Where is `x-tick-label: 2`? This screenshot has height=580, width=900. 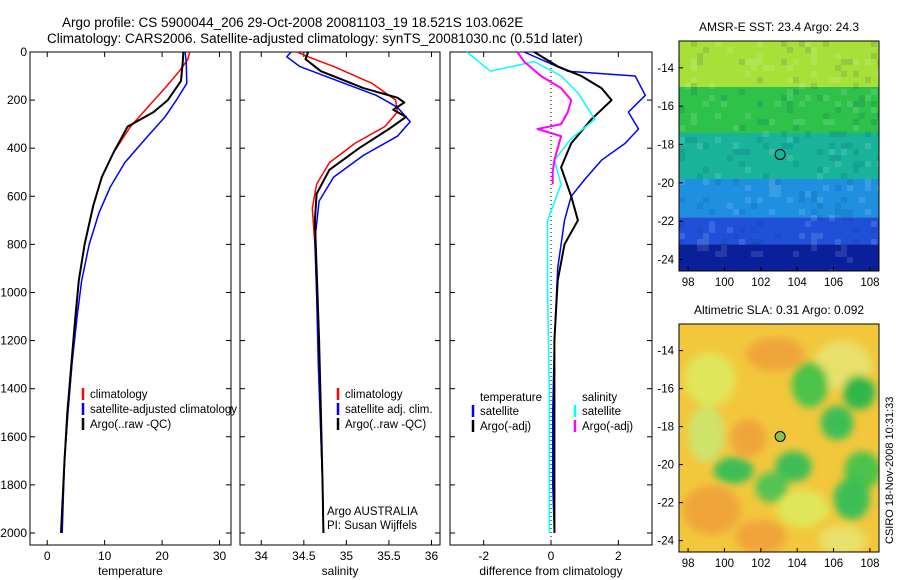
x-tick-label: 2 is located at coordinates (618, 556).